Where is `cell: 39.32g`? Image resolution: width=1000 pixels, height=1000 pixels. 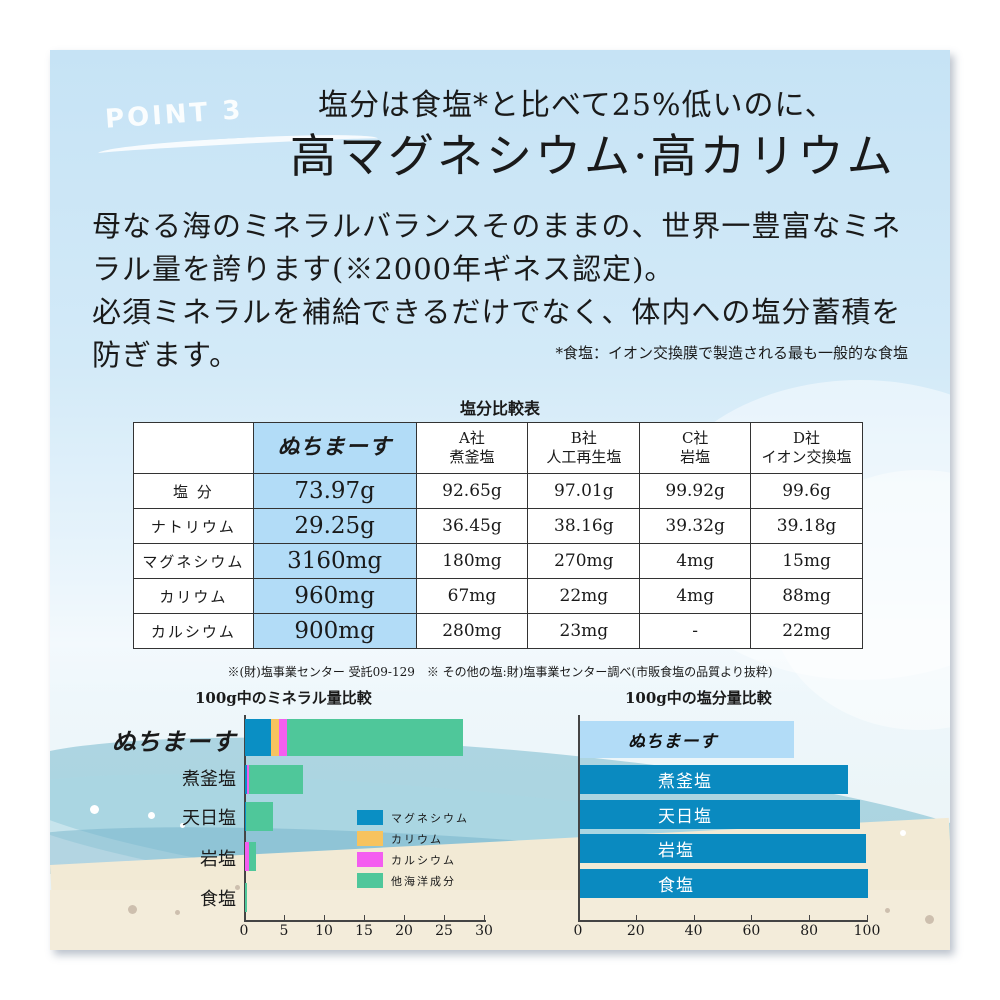
cell: 39.32g is located at coordinates (695, 526).